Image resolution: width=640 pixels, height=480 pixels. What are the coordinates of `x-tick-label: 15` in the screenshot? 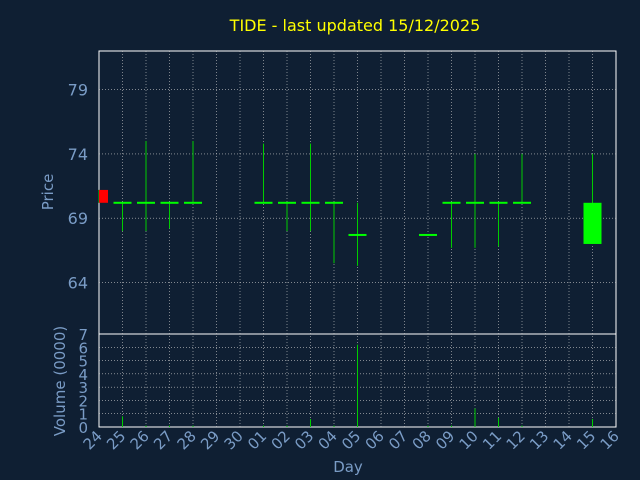 It's located at (586, 440).